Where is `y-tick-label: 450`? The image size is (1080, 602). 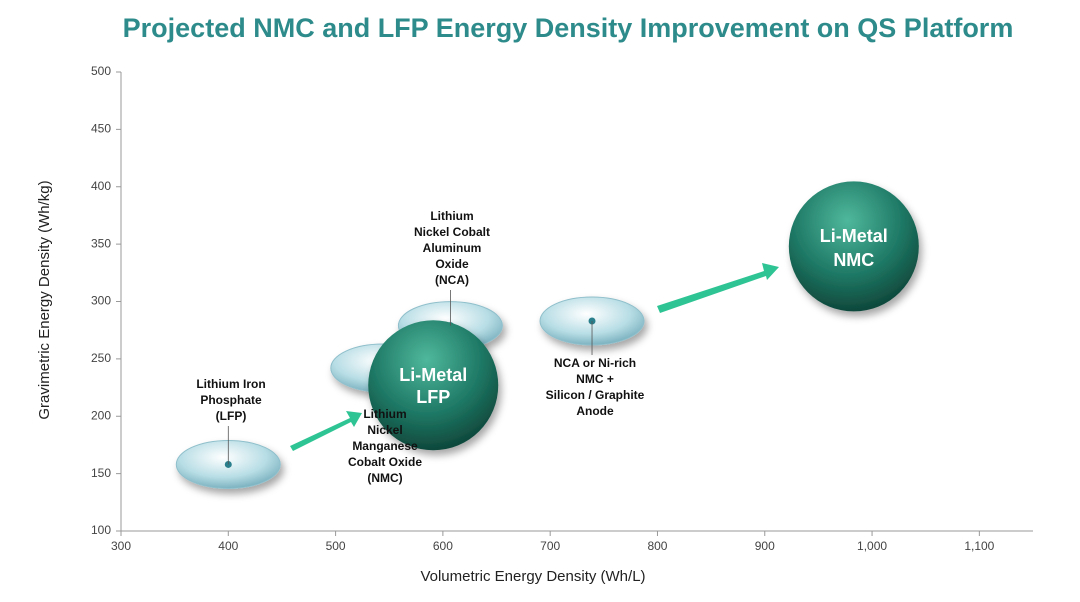
y-tick-label: 450 is located at coordinates (101, 129).